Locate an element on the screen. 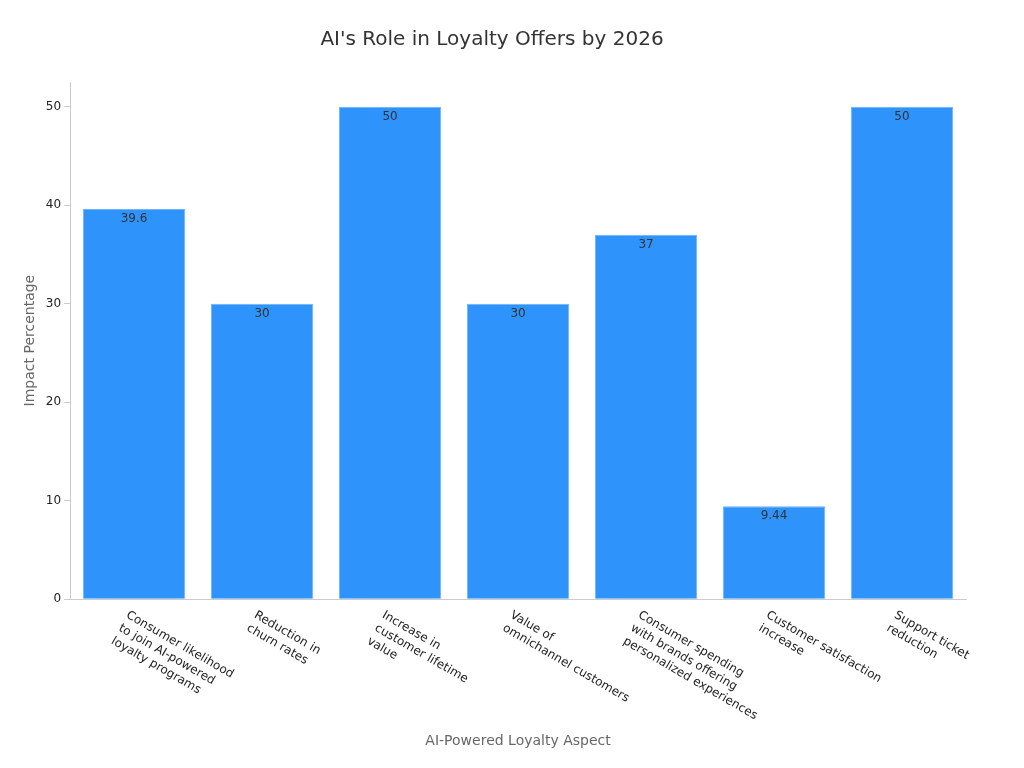 This screenshot has width=1024, height=768. data-label: 39.6 is located at coordinates (134, 218).